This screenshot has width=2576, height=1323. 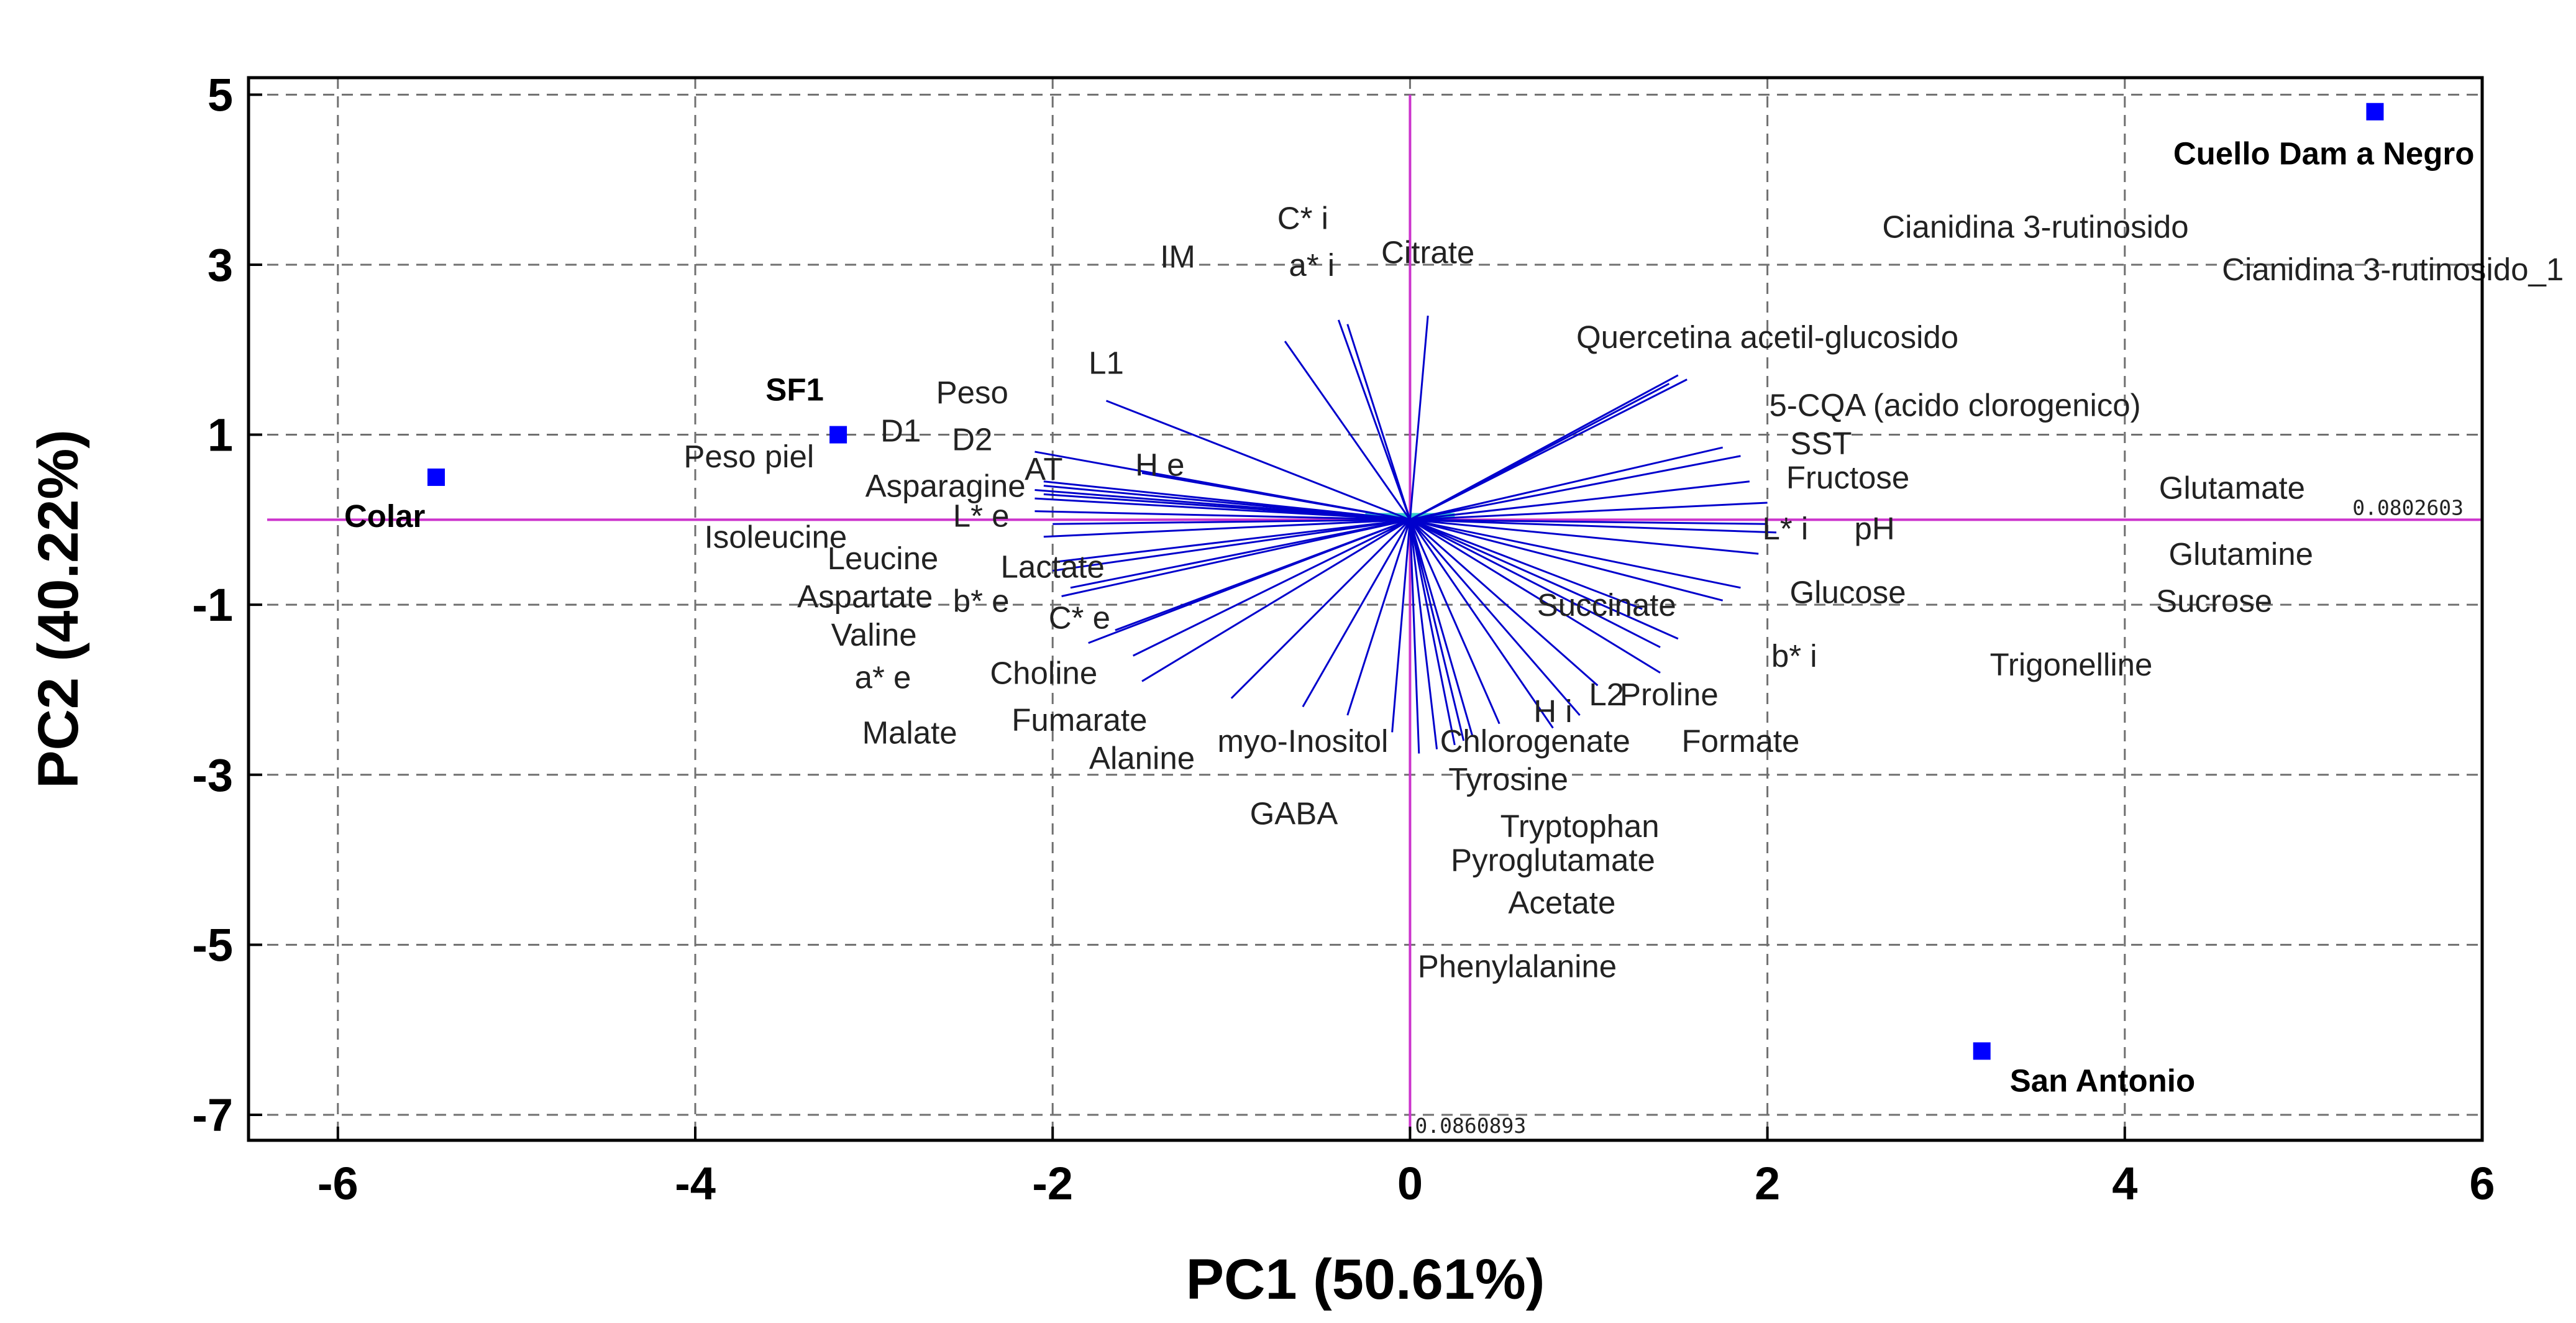 What do you see at coordinates (1302, 219) in the screenshot?
I see `variable-label: C* i` at bounding box center [1302, 219].